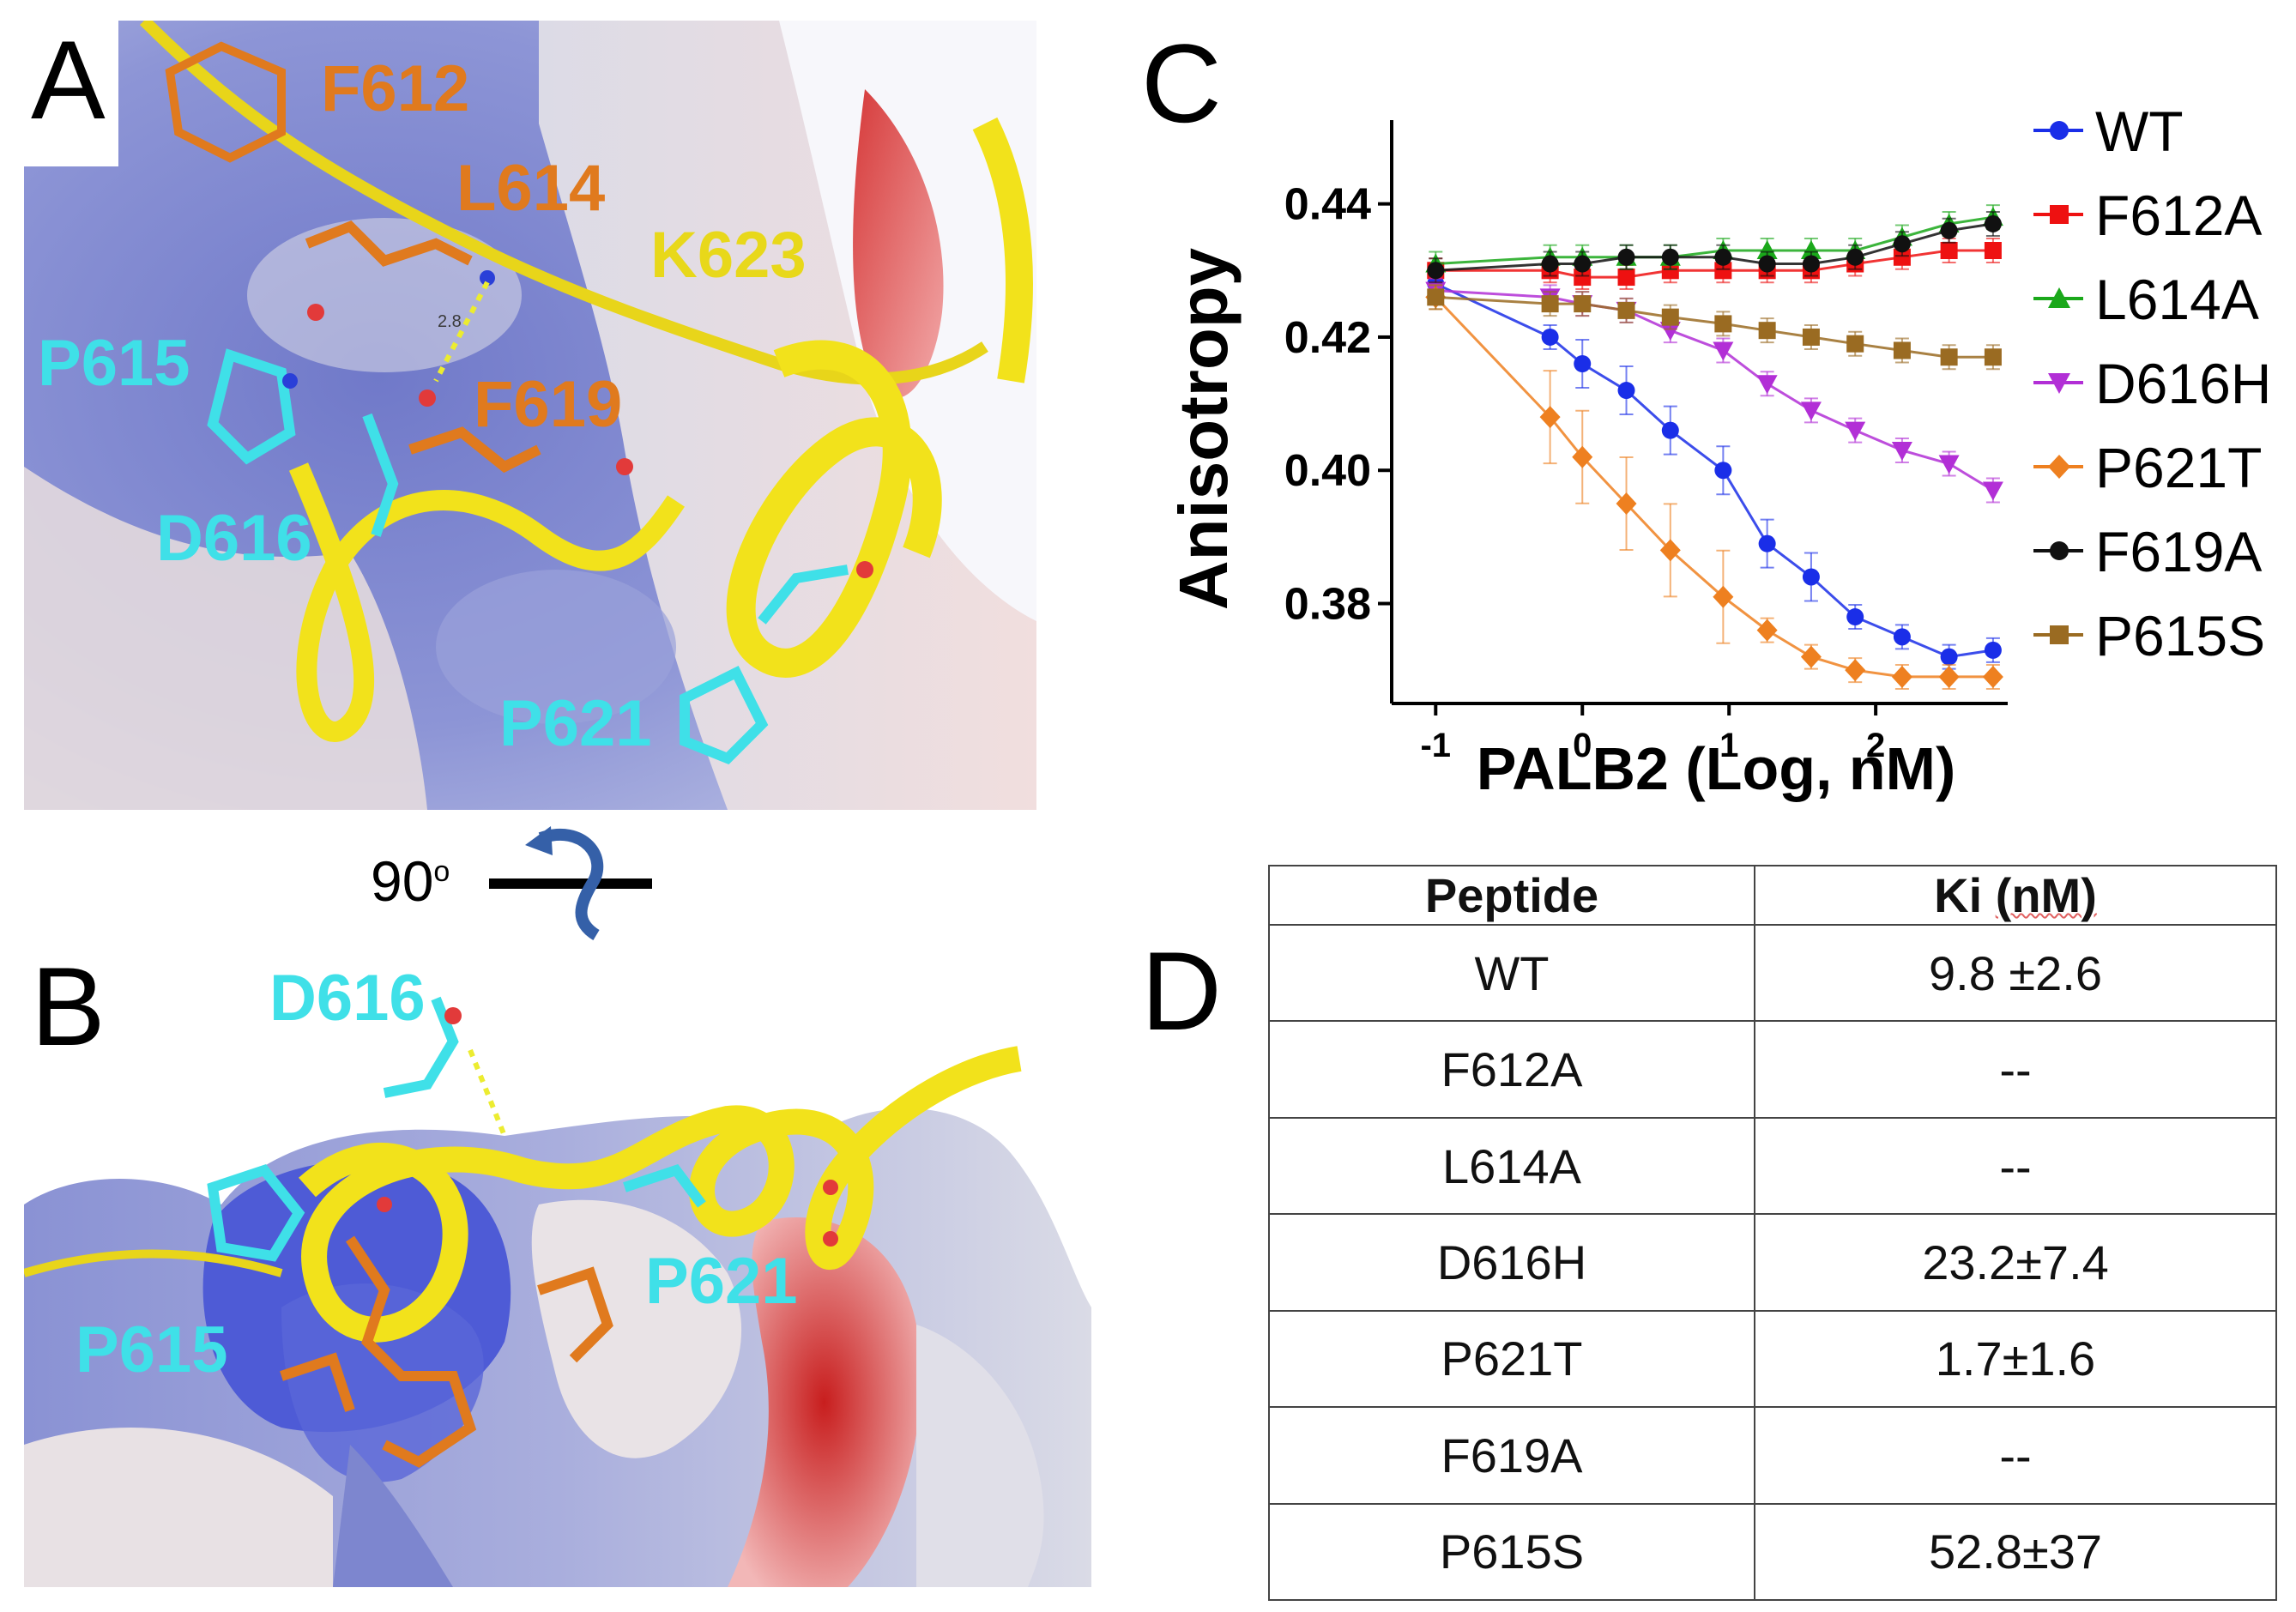  I want to click on table-header-row: Peptide Ki (nM), so click(1773, 895).